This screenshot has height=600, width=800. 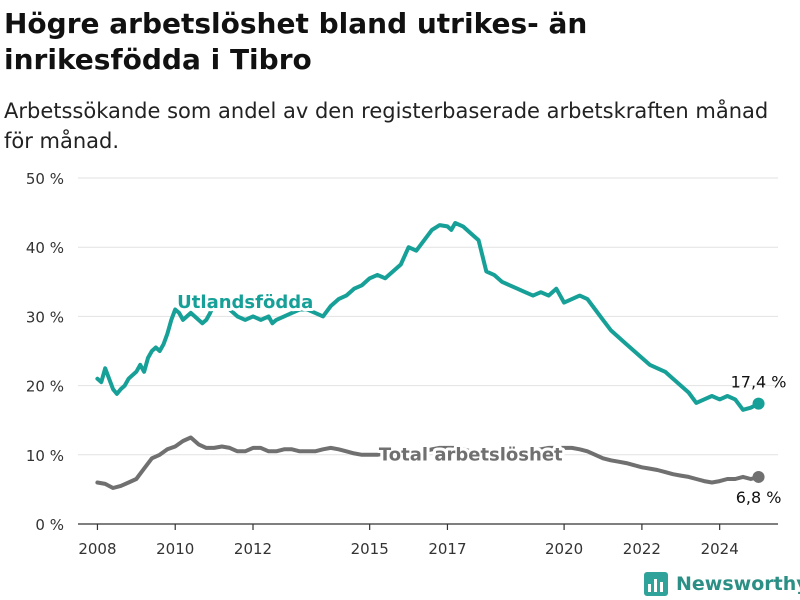 What do you see at coordinates (447, 549) in the screenshot?
I see `x-tick-label: 2017` at bounding box center [447, 549].